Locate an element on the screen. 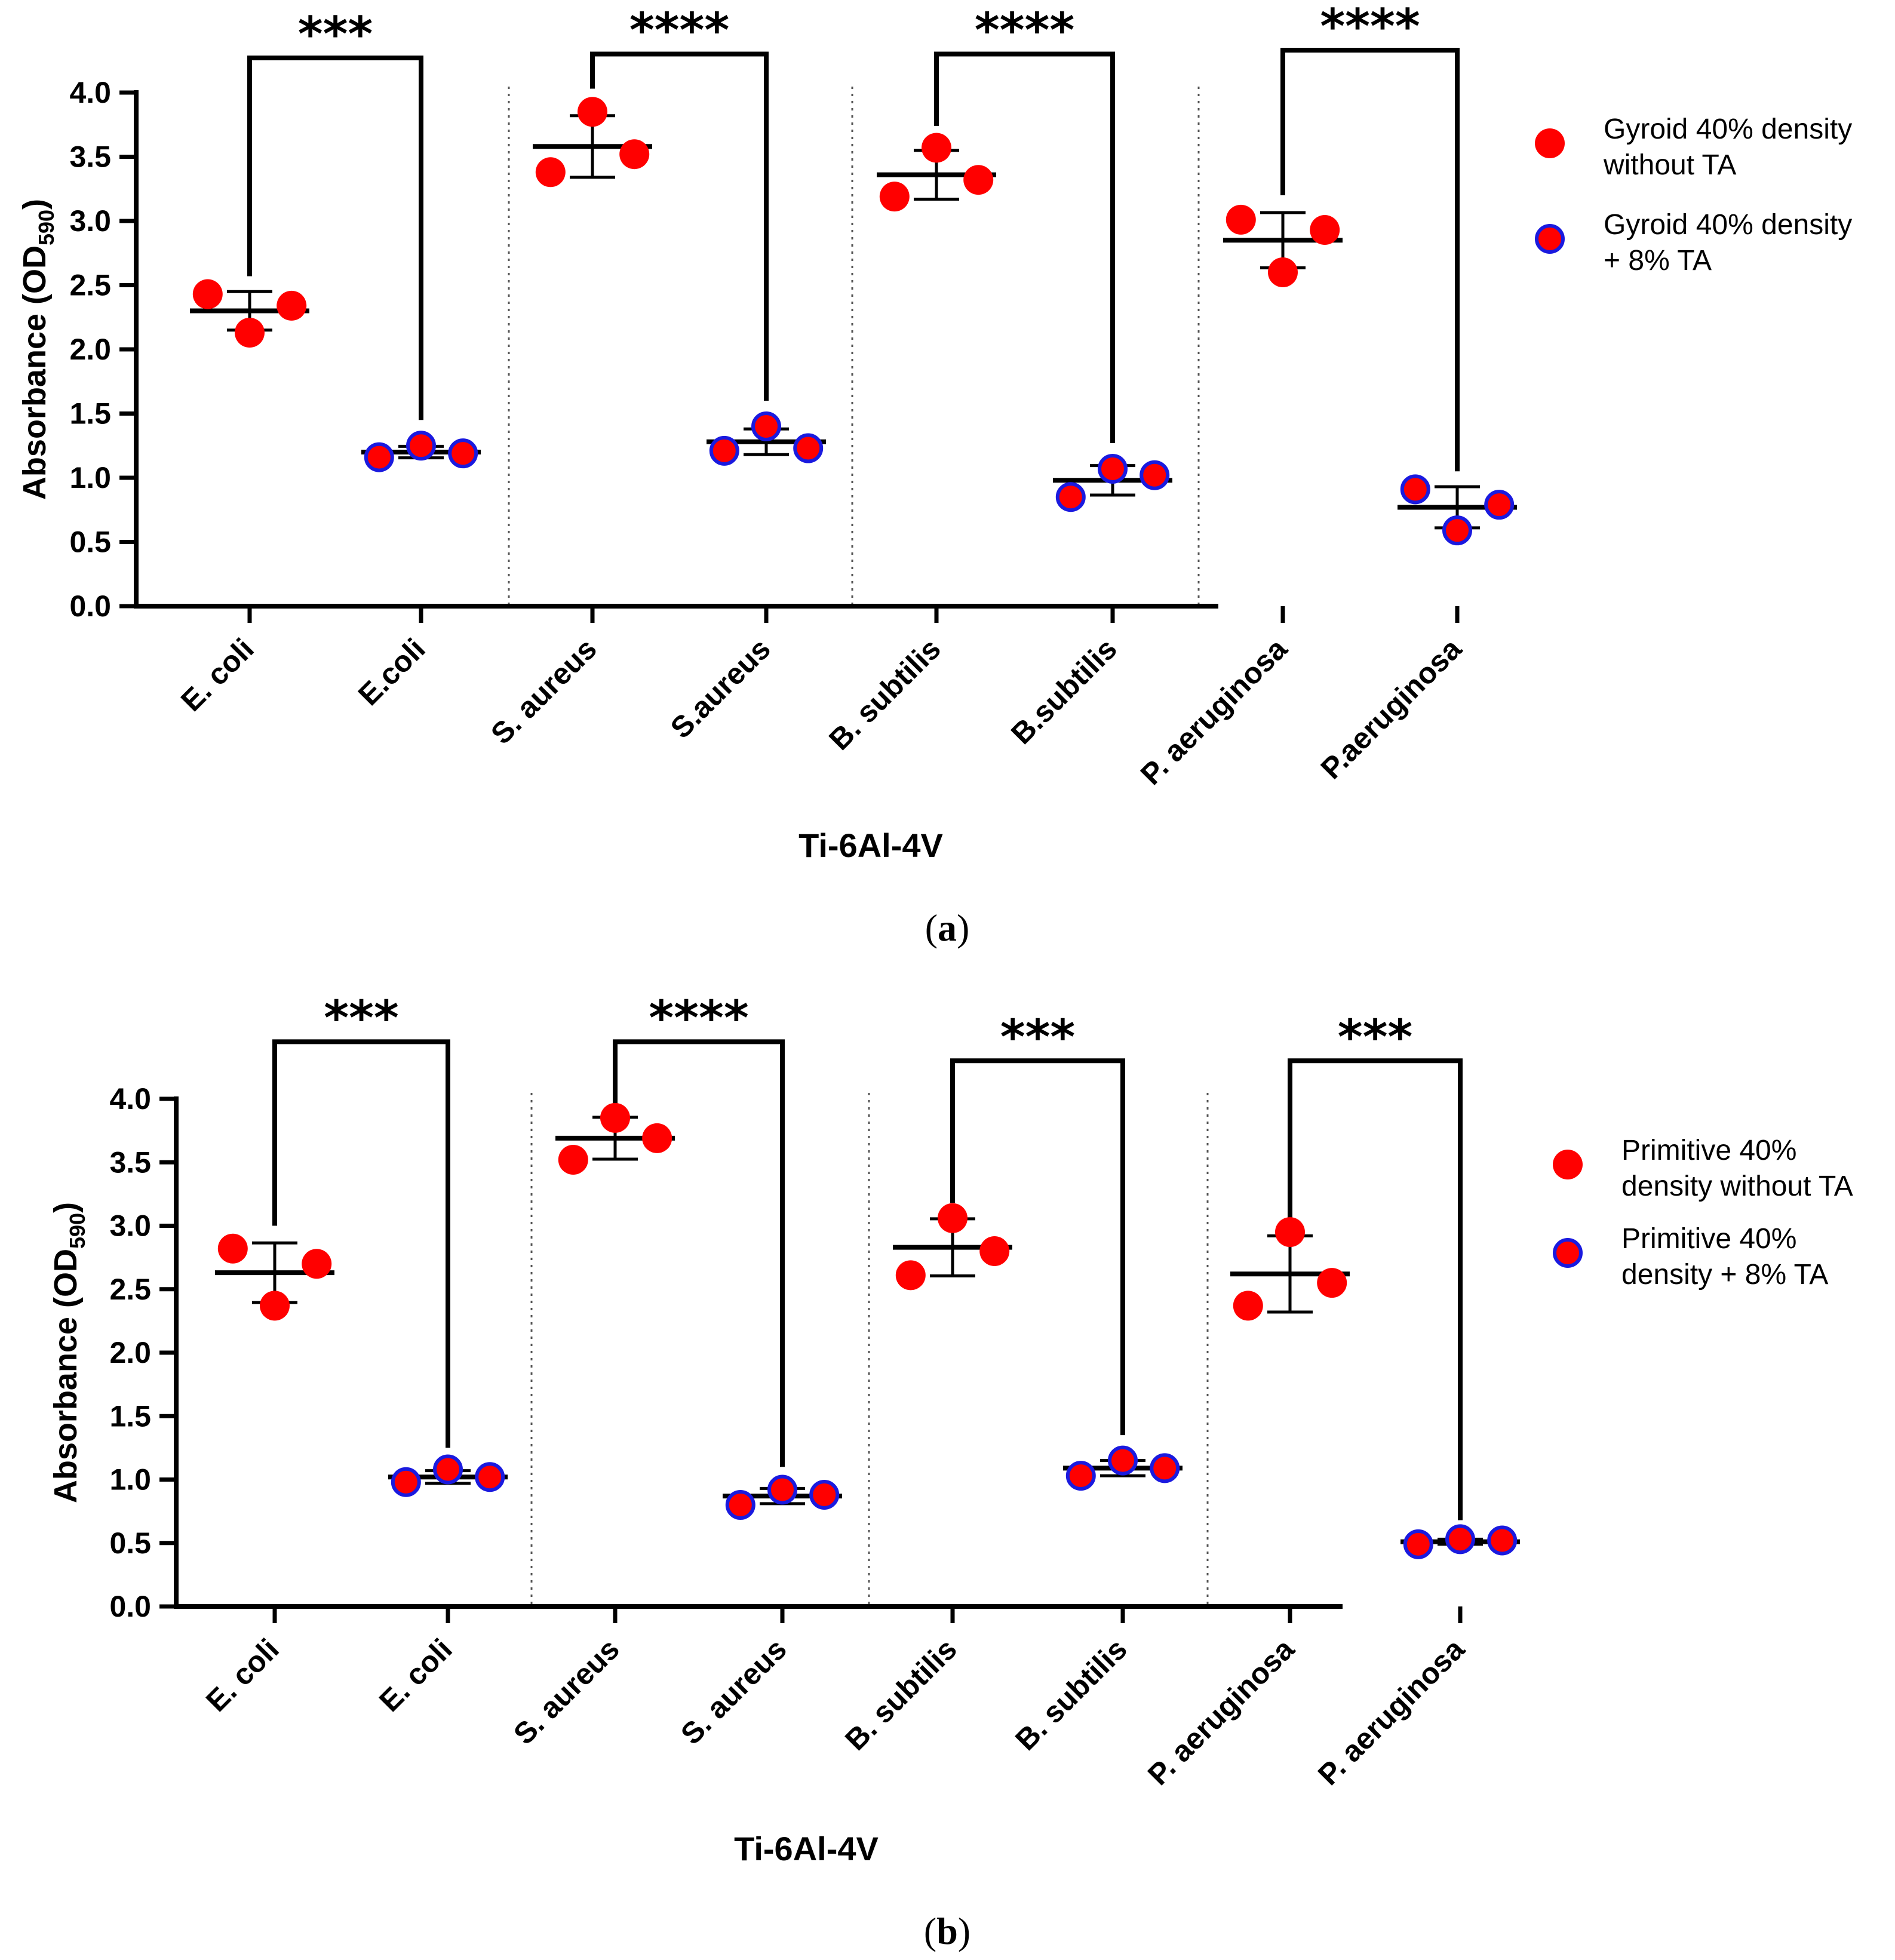 Image resolution: width=1895 pixels, height=1960 pixels. panel-label: (b) is located at coordinates (947, 1931).